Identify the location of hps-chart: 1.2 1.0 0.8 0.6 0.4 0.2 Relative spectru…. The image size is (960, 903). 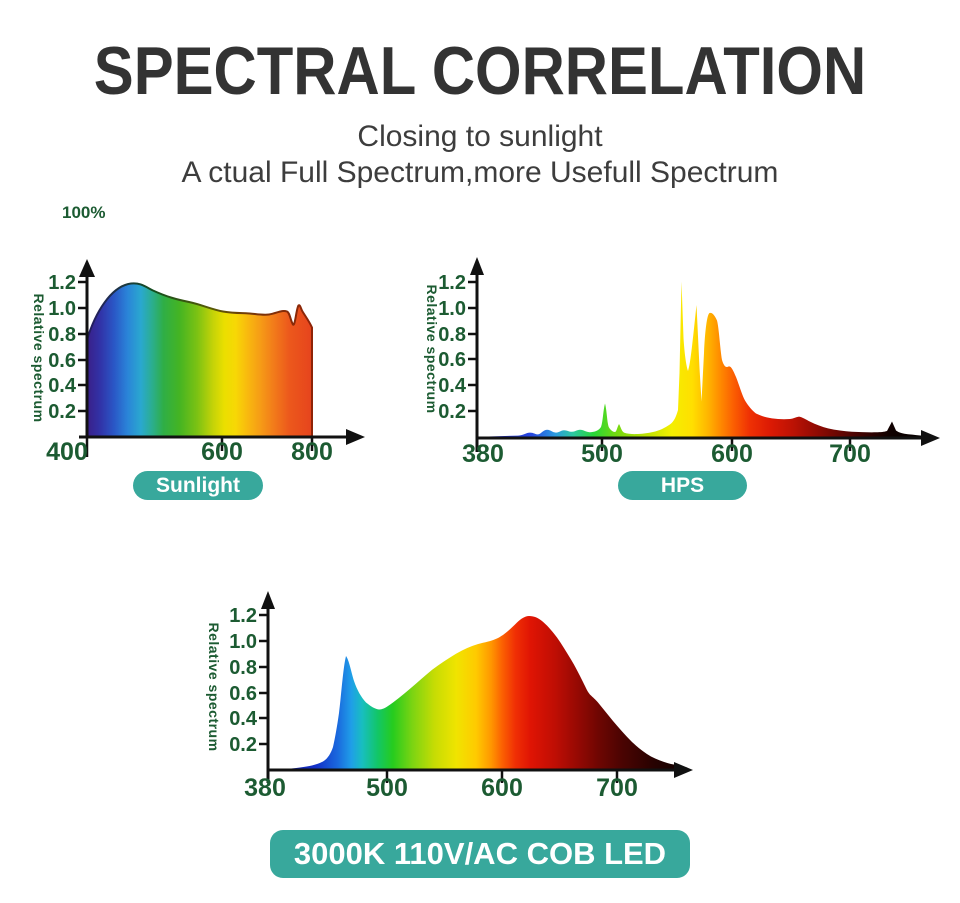
(682, 362).